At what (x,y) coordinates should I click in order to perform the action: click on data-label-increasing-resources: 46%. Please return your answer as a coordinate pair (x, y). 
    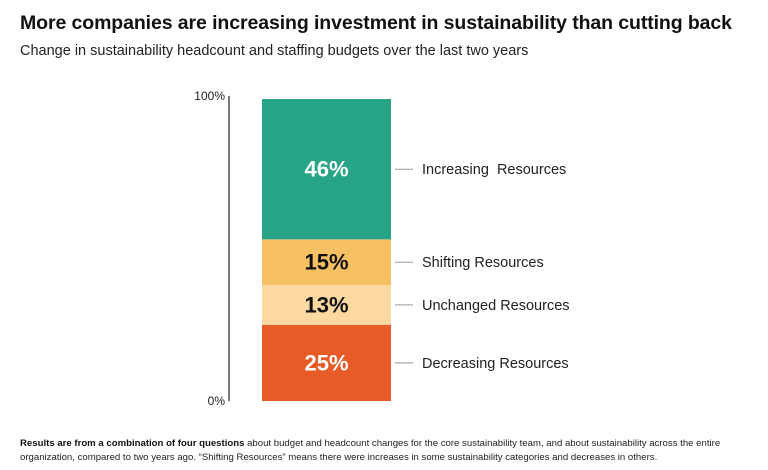
    Looking at the image, I should click on (326, 169).